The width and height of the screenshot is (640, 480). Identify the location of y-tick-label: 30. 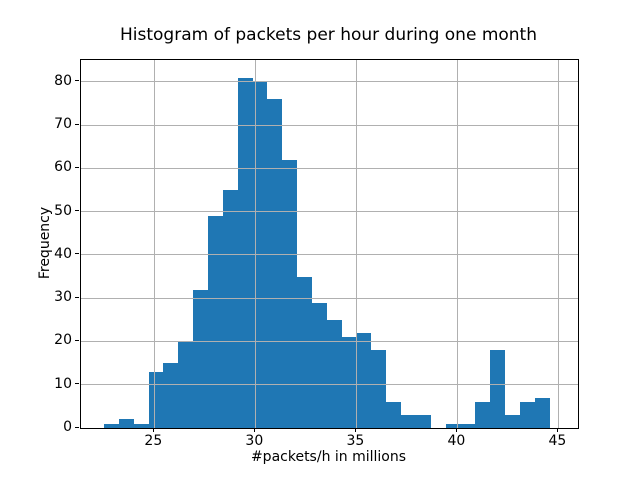
(63, 297).